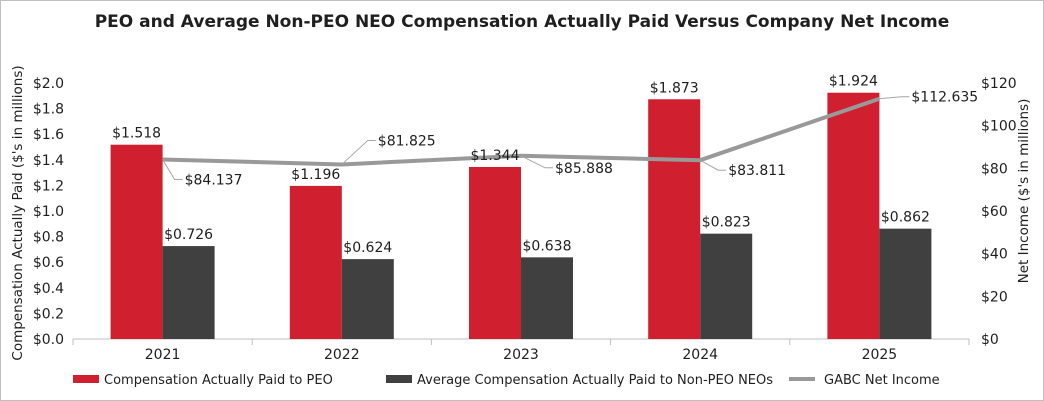  I want to click on data-label-net-income: $112.635, so click(944, 98).